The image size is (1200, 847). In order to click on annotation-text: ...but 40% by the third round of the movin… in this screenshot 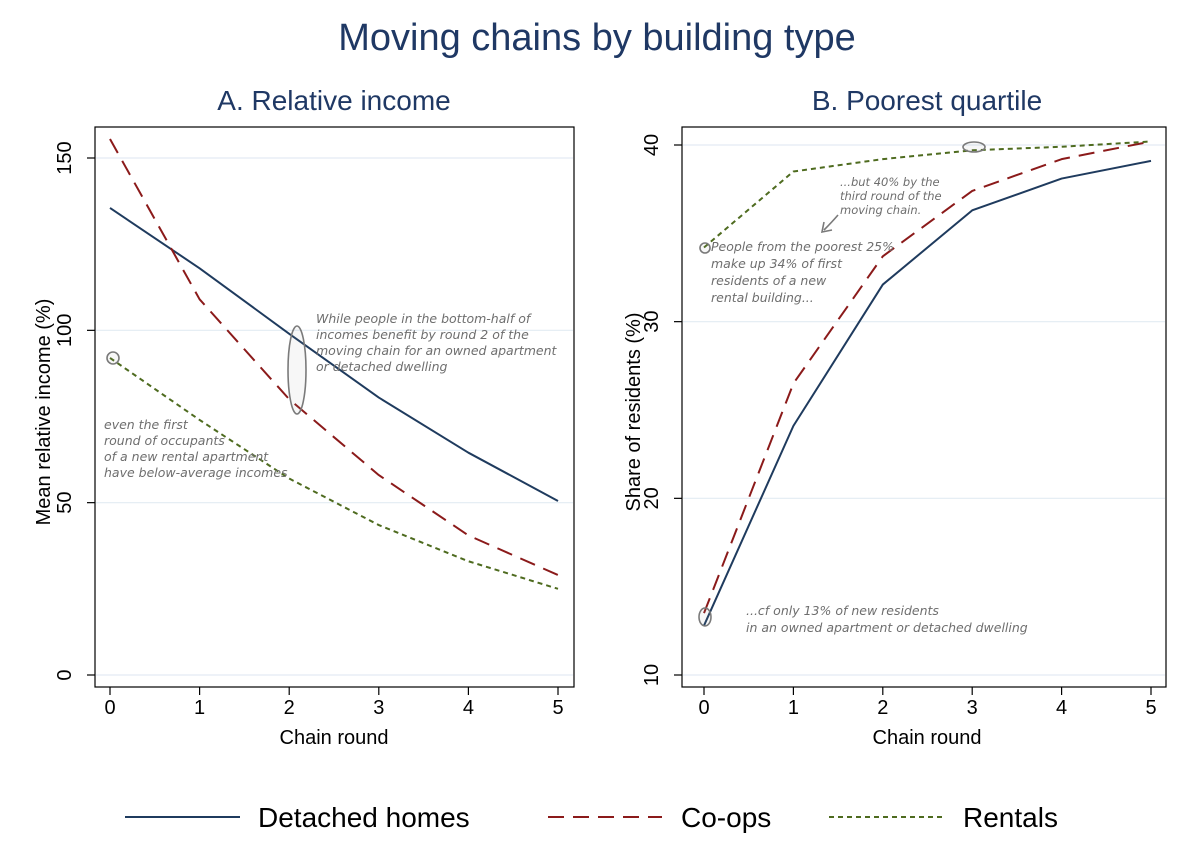, I will do `click(891, 196)`.